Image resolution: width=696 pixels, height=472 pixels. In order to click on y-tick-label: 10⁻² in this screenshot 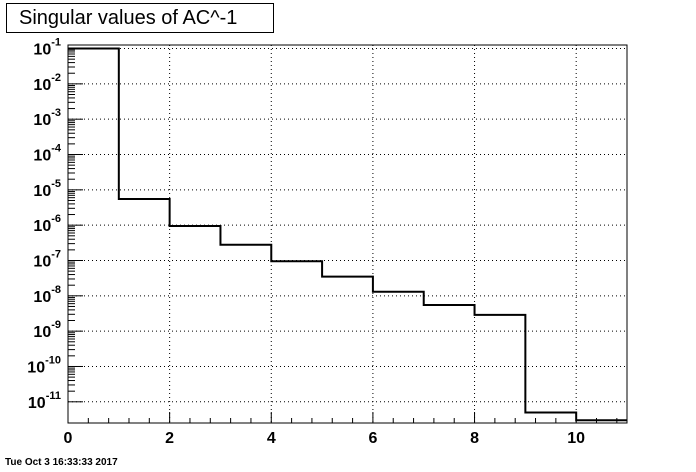, I will do `click(47, 83)`.